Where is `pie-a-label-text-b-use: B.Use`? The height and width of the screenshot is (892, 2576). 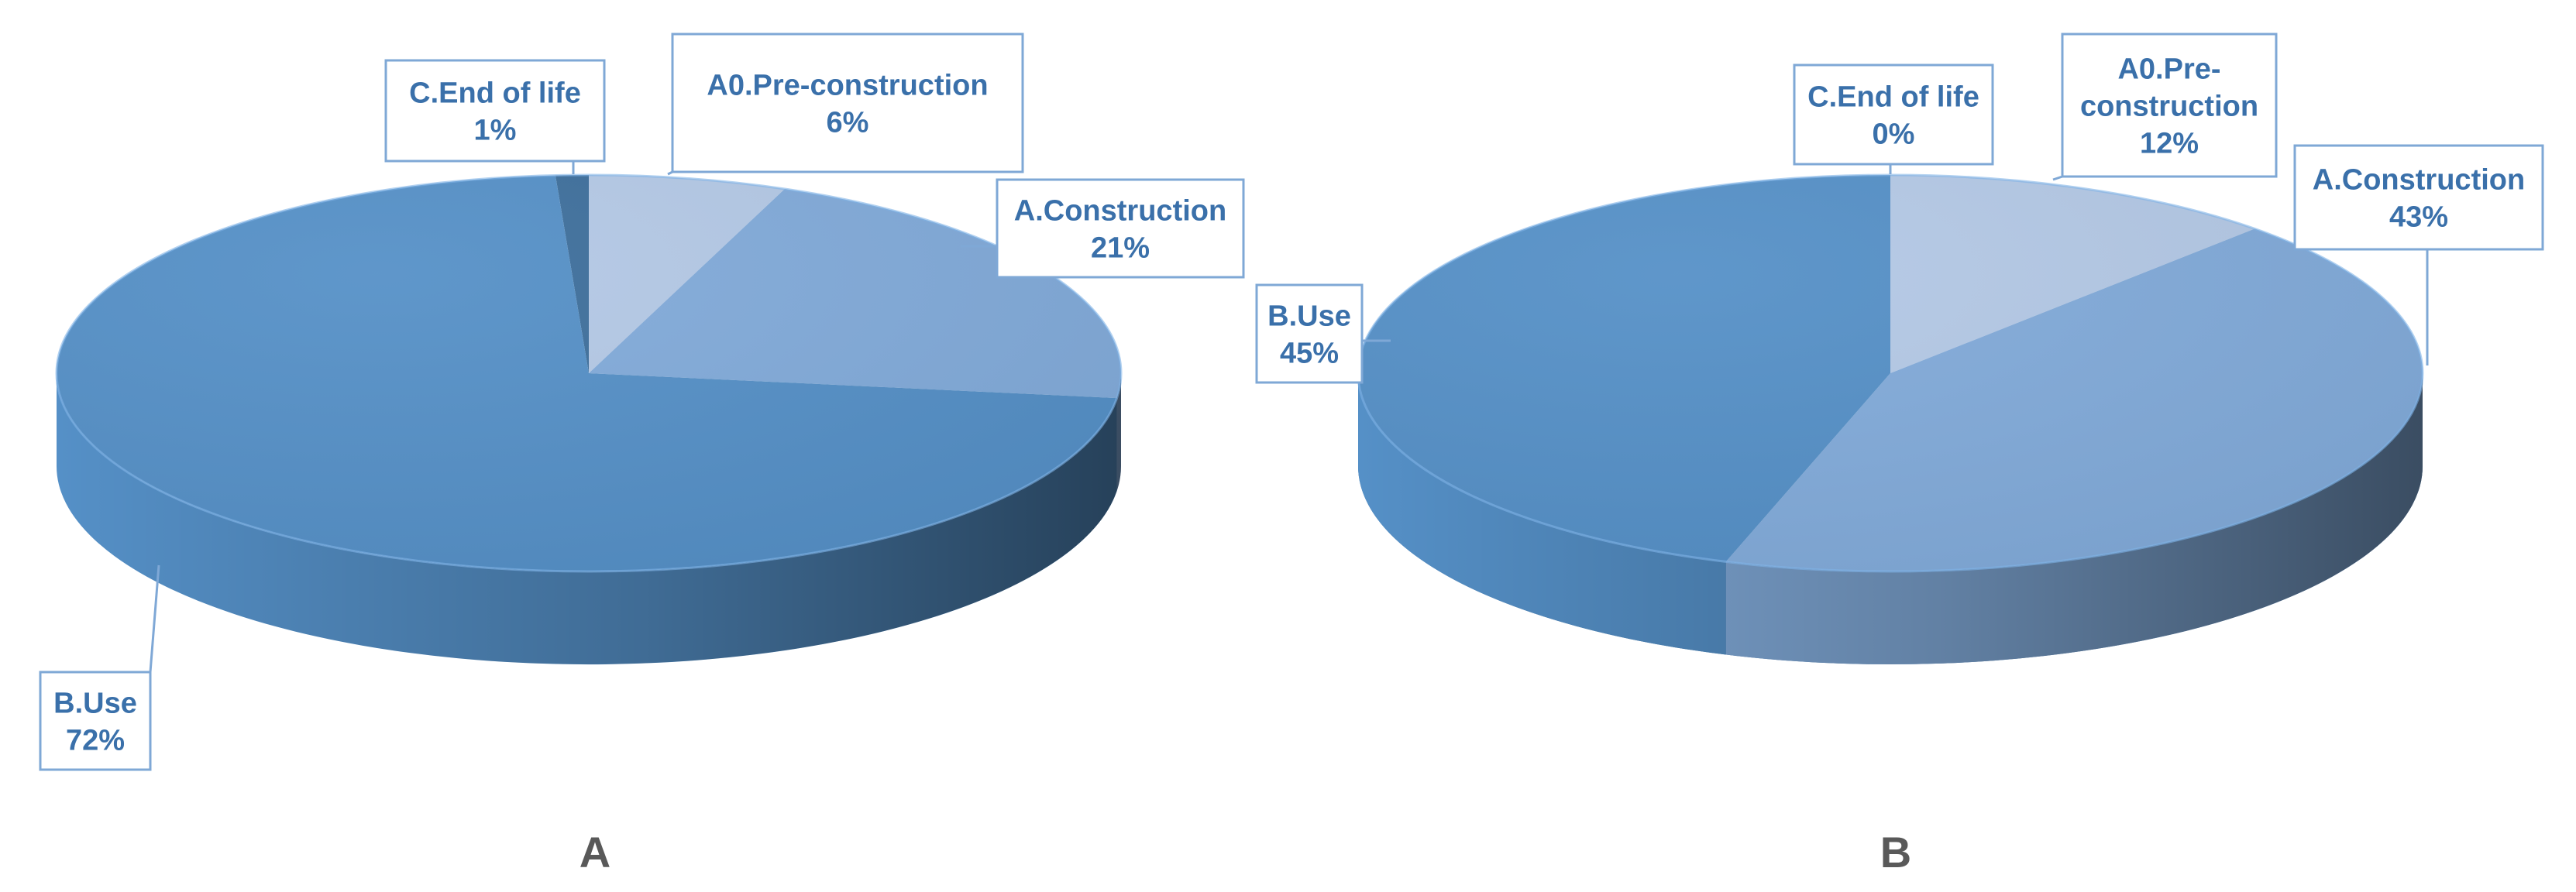 pie-a-label-text-b-use: B.Use is located at coordinates (95, 703).